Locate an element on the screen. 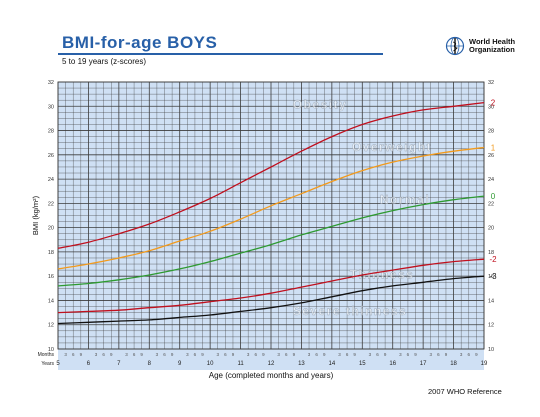  y-tick-label-right: 18 is located at coordinates (491, 253).